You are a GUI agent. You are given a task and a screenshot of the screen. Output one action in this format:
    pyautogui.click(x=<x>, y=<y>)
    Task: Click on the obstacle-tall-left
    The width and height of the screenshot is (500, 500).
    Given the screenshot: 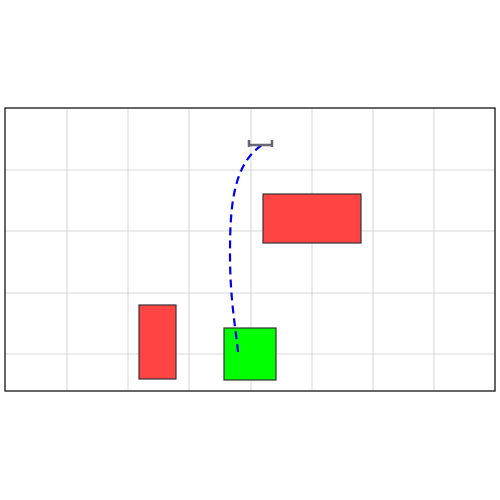 What is the action you would take?
    pyautogui.click(x=157, y=342)
    